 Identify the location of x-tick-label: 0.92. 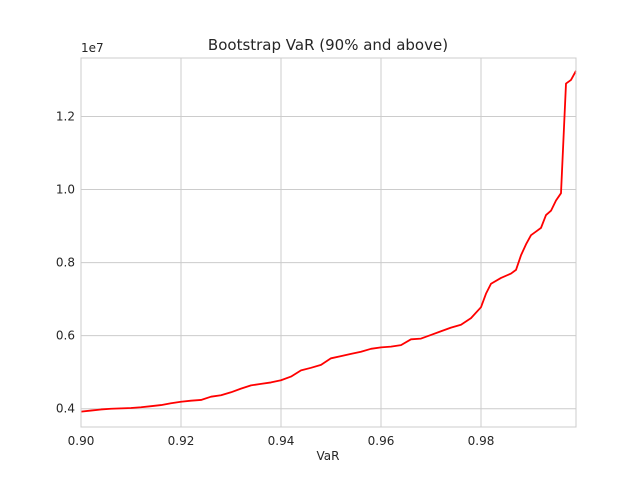
(181, 441).